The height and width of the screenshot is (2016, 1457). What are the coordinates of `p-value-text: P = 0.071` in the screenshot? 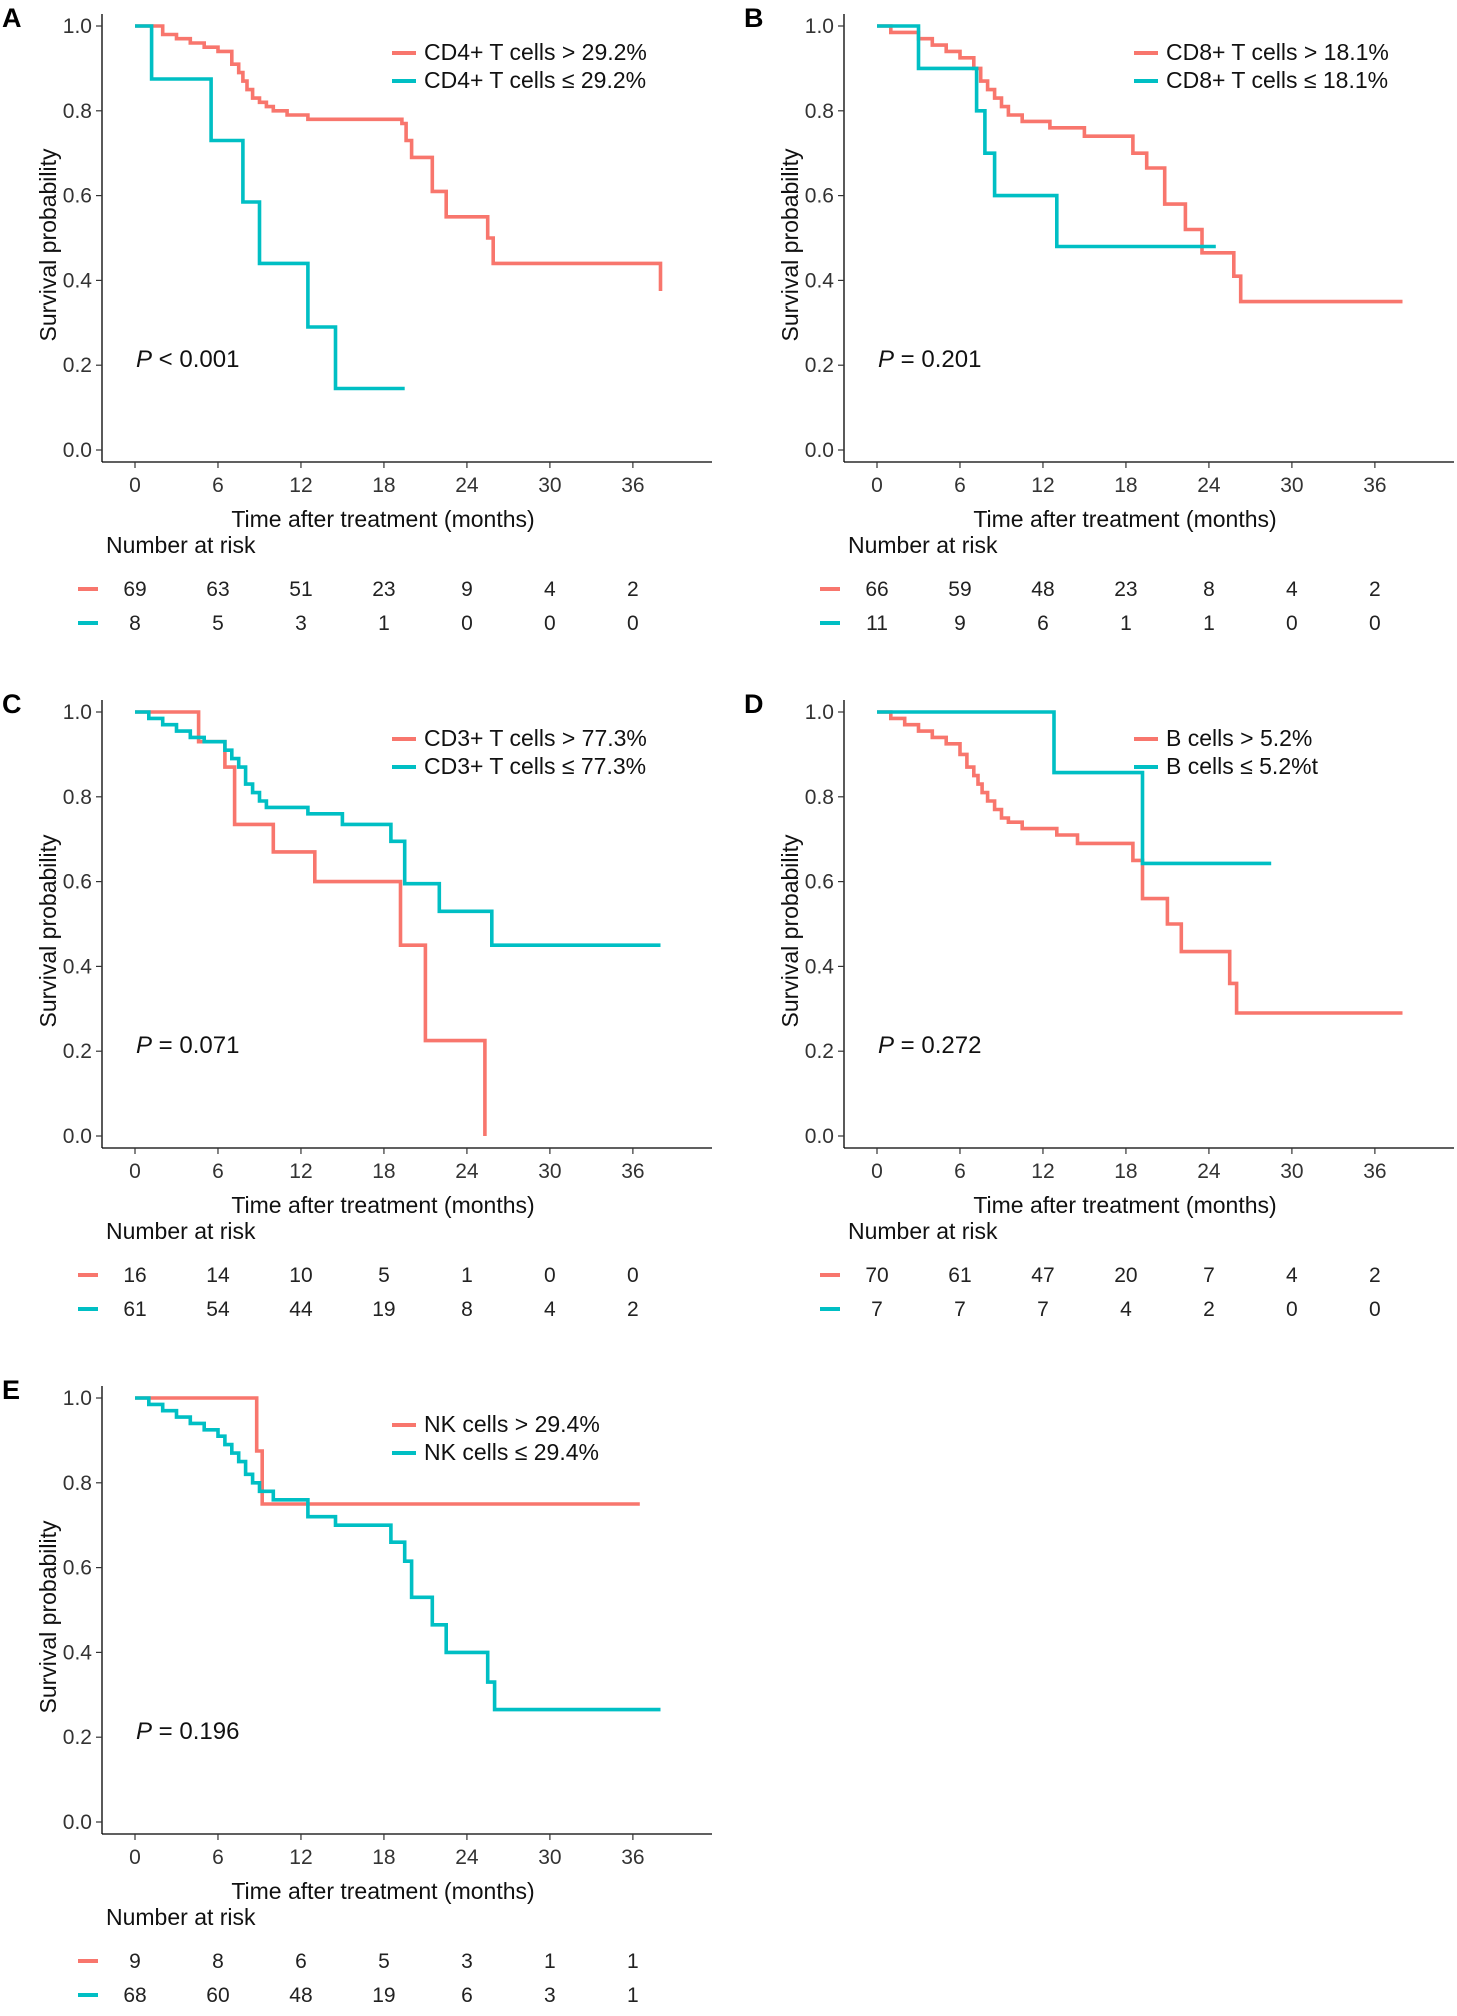 It's located at (187, 1045).